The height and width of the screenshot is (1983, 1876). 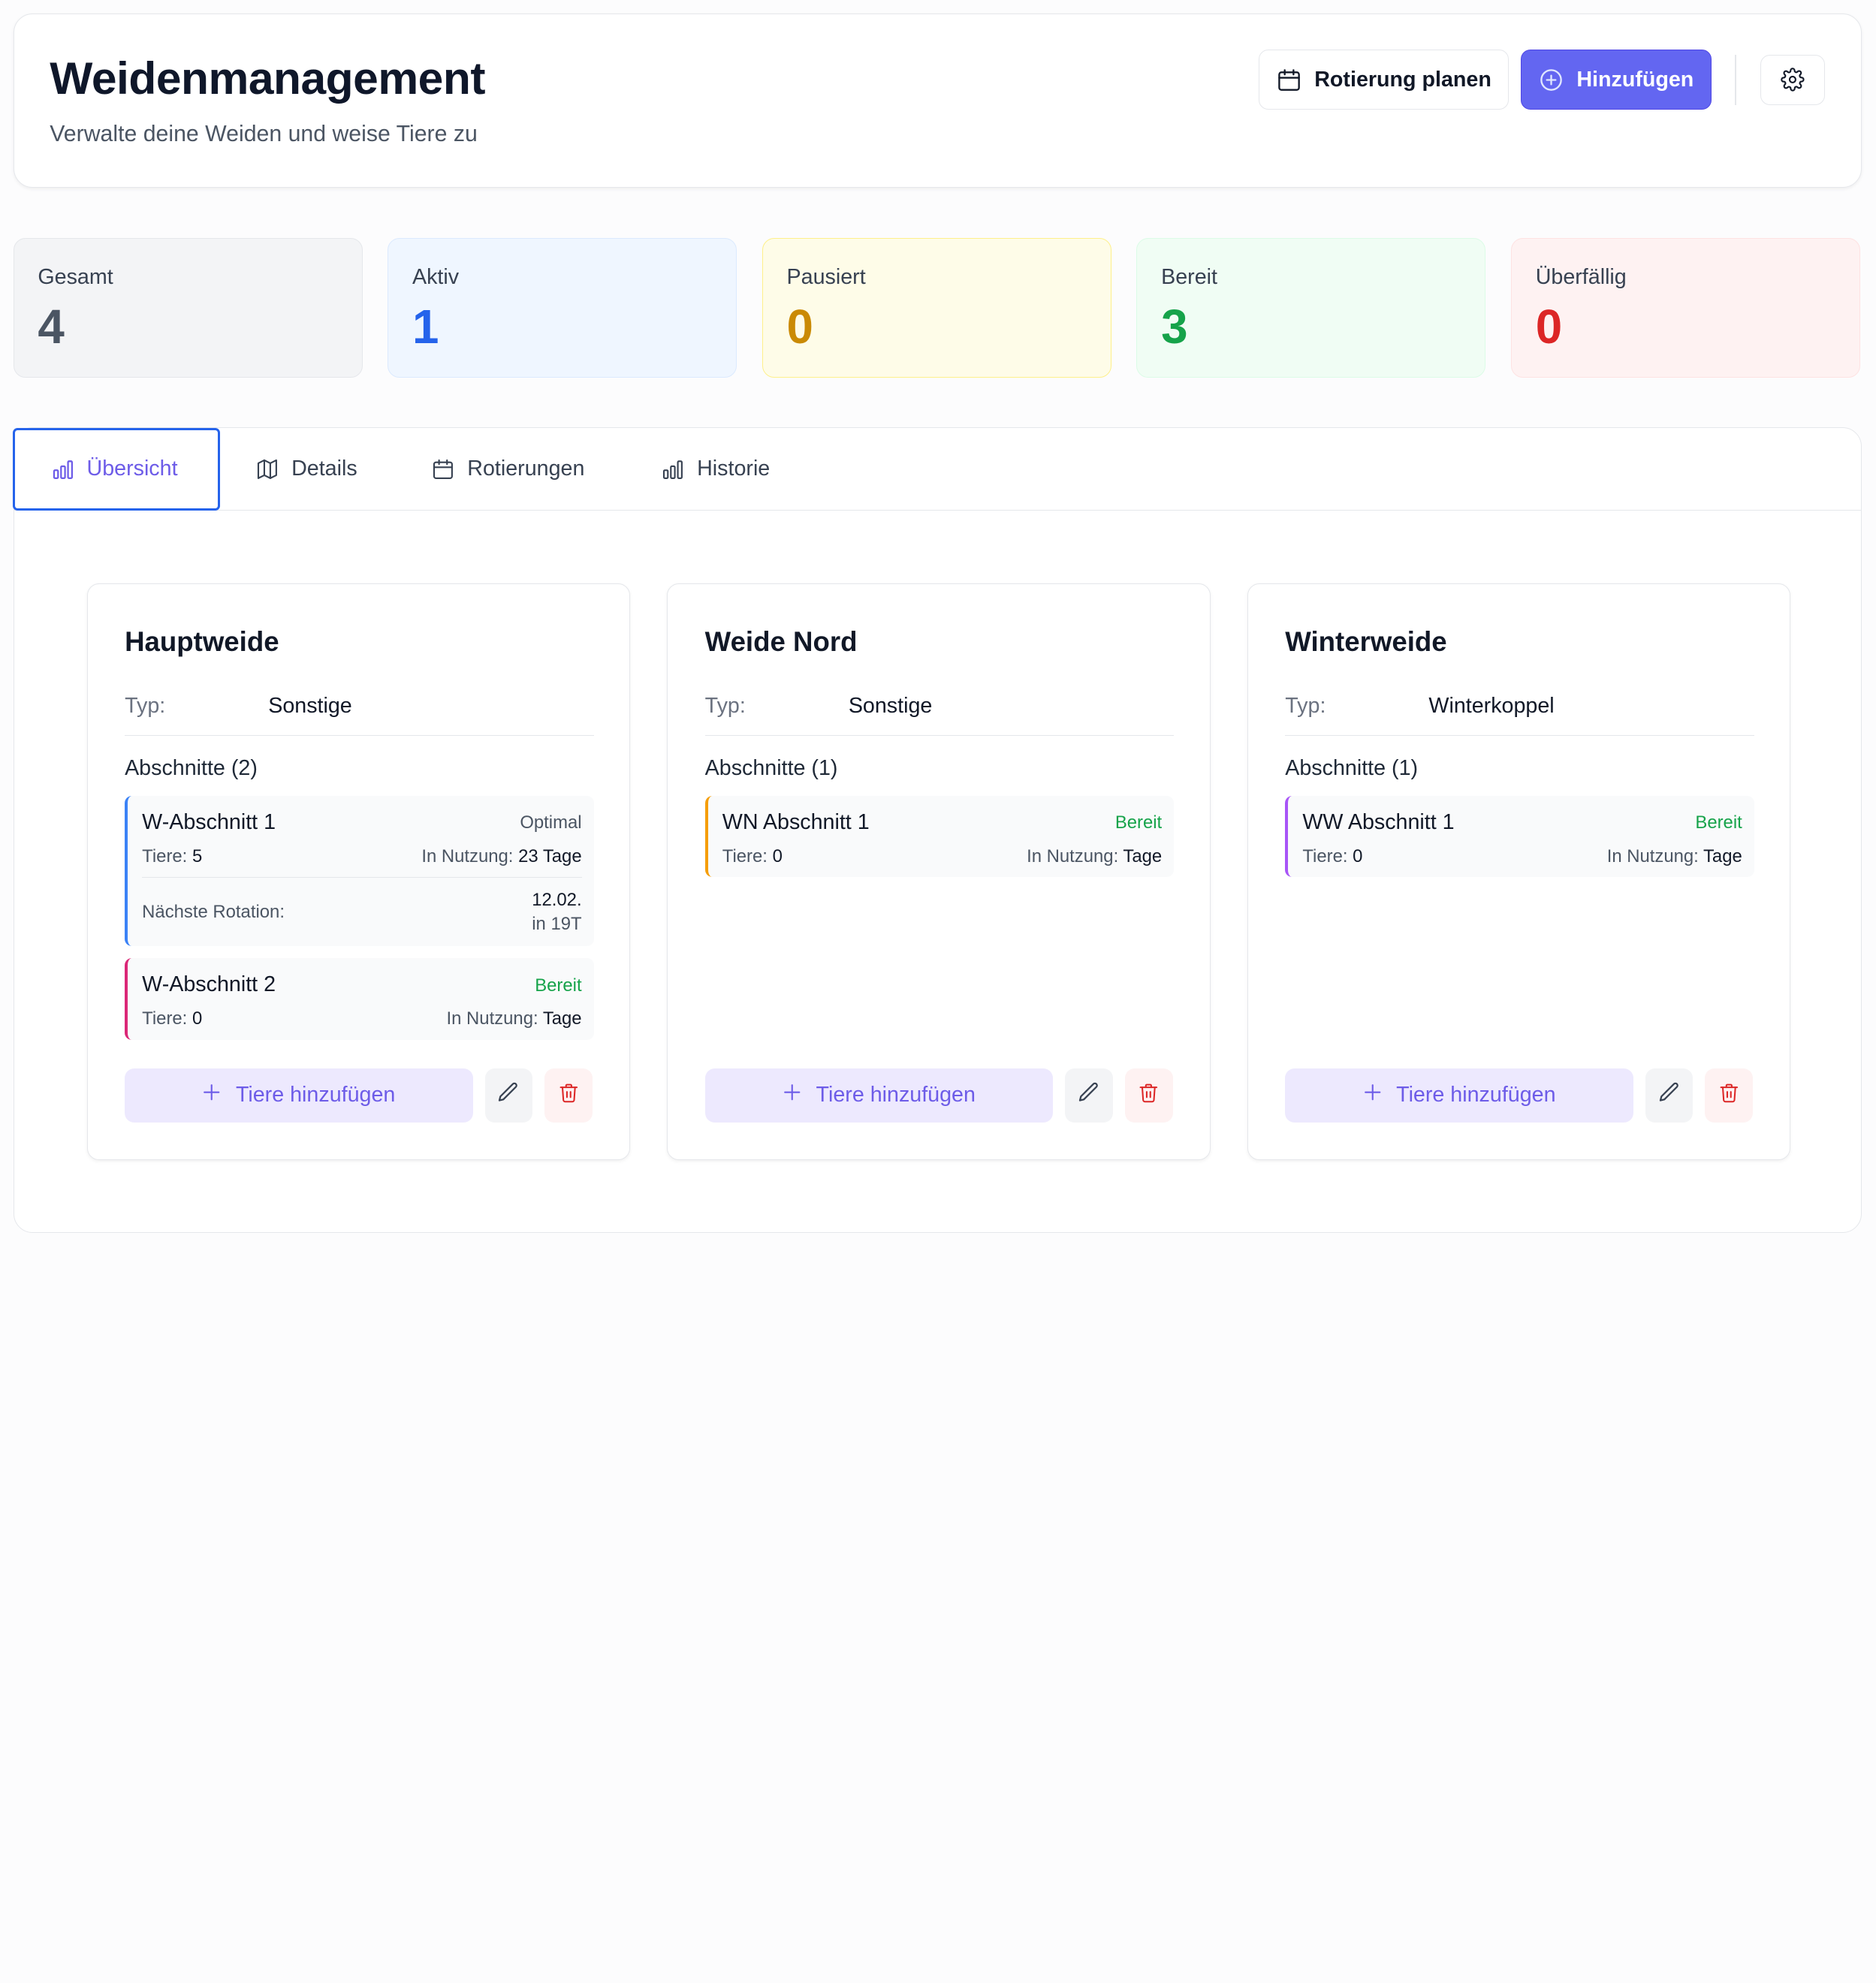 What do you see at coordinates (826, 277) in the screenshot?
I see `stat-label: Pausiert` at bounding box center [826, 277].